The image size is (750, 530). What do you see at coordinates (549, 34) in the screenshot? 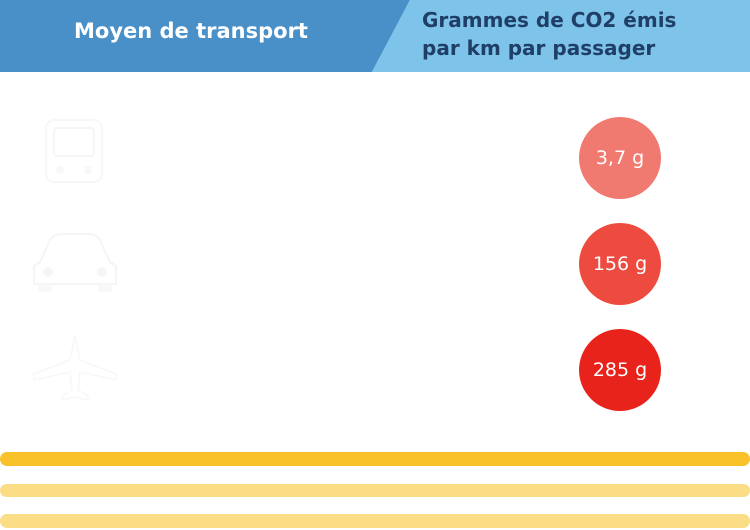
I see `column-title-co2: Grammes de CO2 émis par km par passager` at bounding box center [549, 34].